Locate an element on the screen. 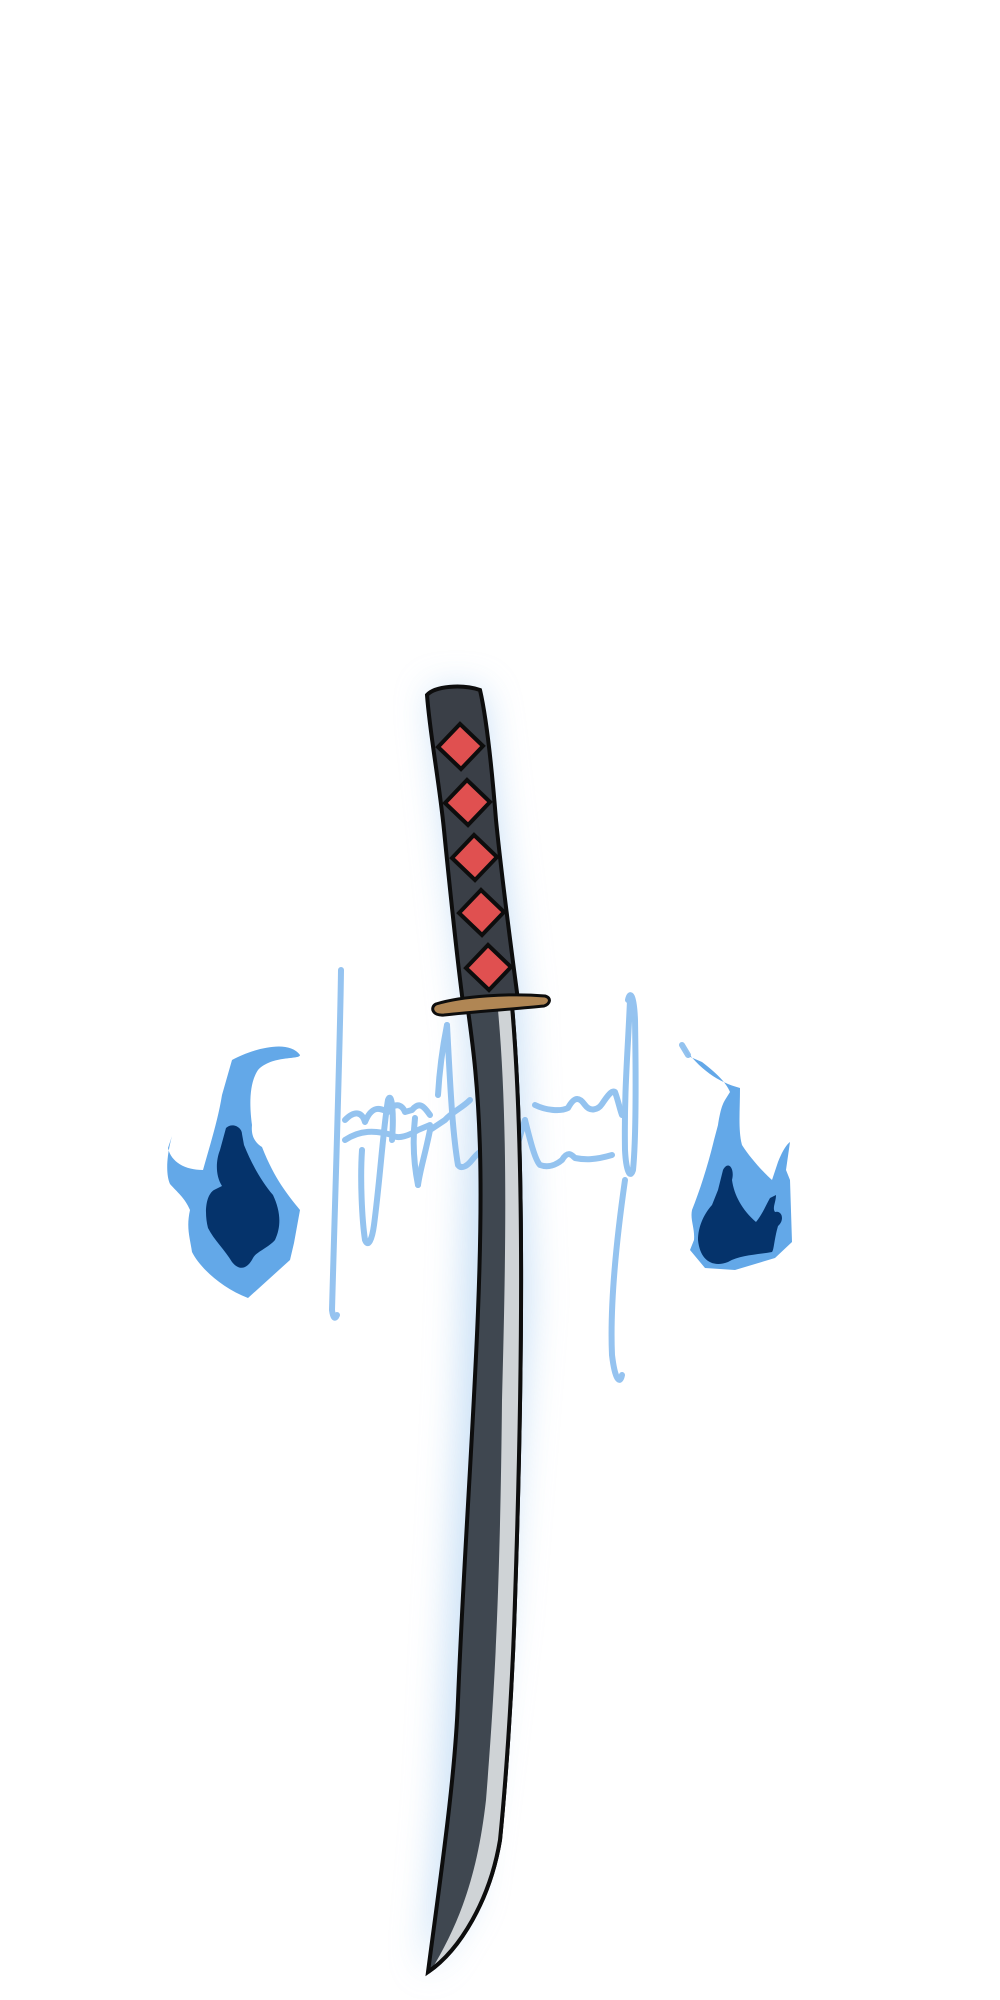 Image resolution: width=1000 pixels, height=2000 pixels. blue-flame-icon is located at coordinates (233, 1172).